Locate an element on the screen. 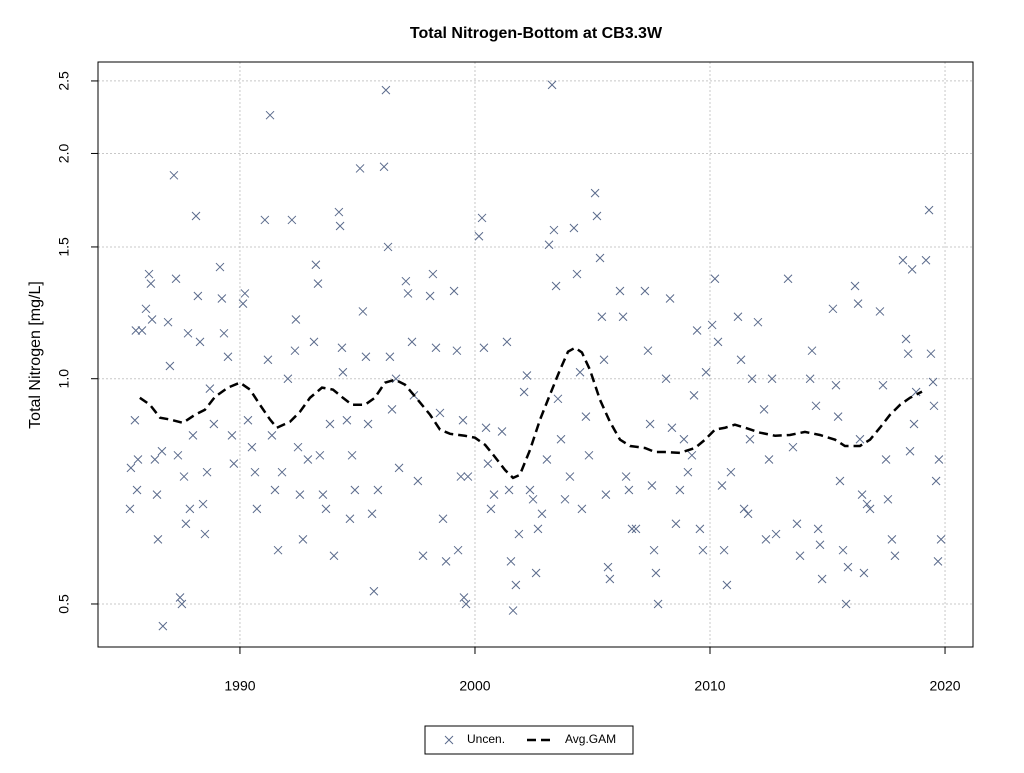 The width and height of the screenshot is (1024, 773). gam-line is located at coordinates (531, 413).